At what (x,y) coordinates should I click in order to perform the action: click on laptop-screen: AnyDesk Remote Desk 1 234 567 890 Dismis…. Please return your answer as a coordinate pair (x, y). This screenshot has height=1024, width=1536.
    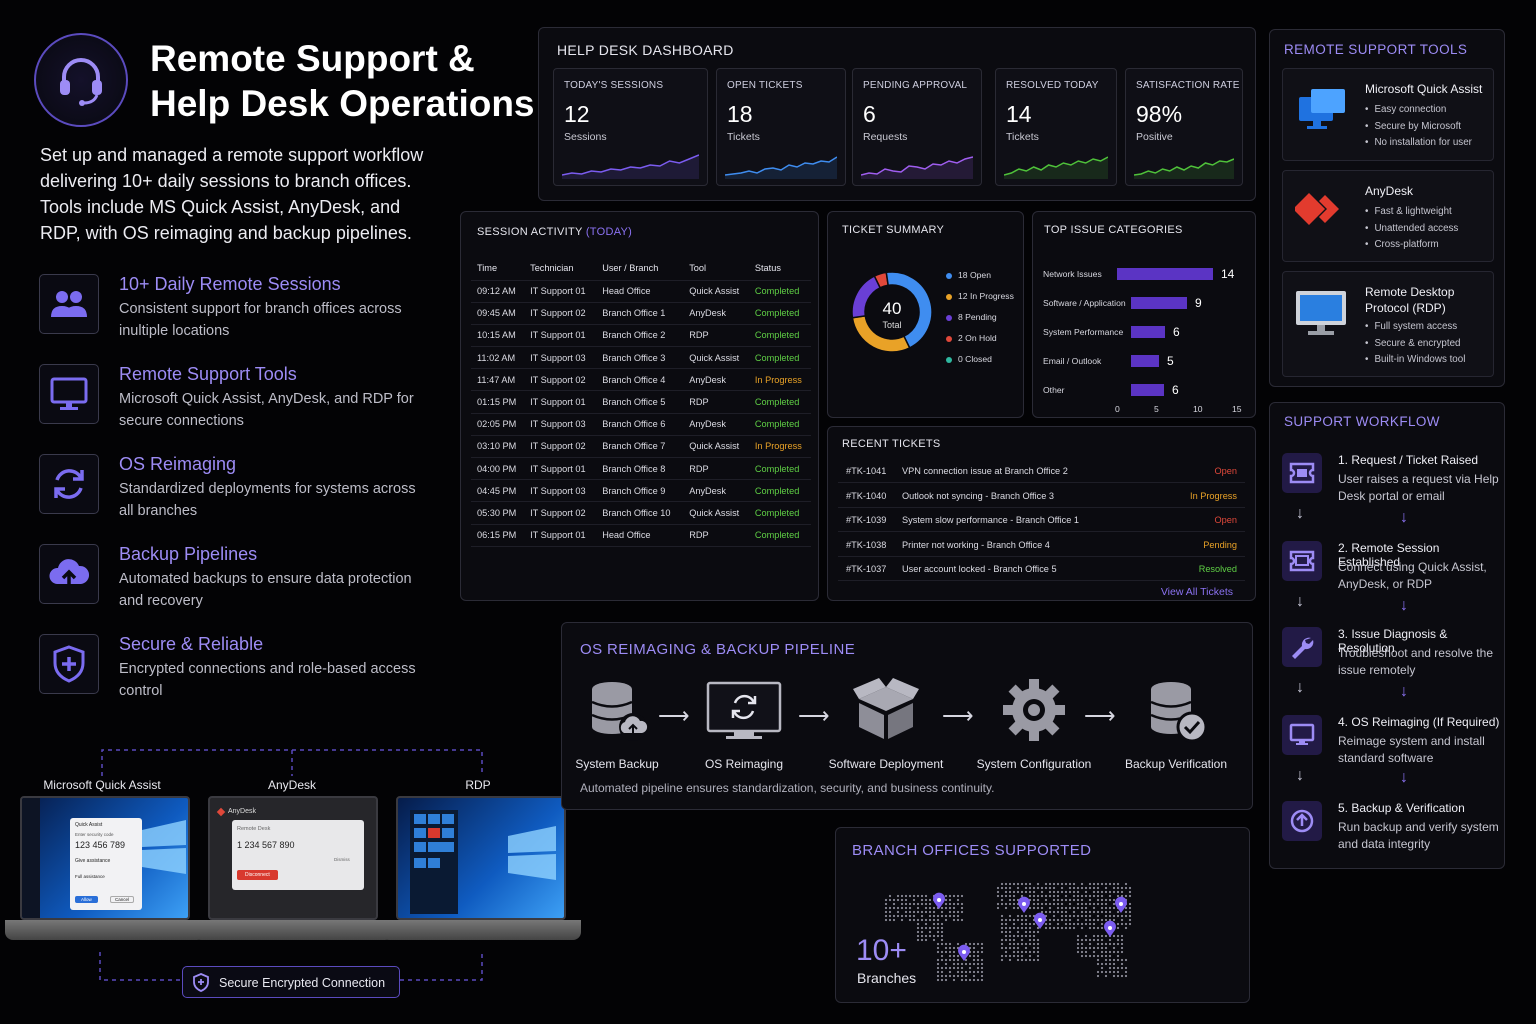
    Looking at the image, I should click on (293, 858).